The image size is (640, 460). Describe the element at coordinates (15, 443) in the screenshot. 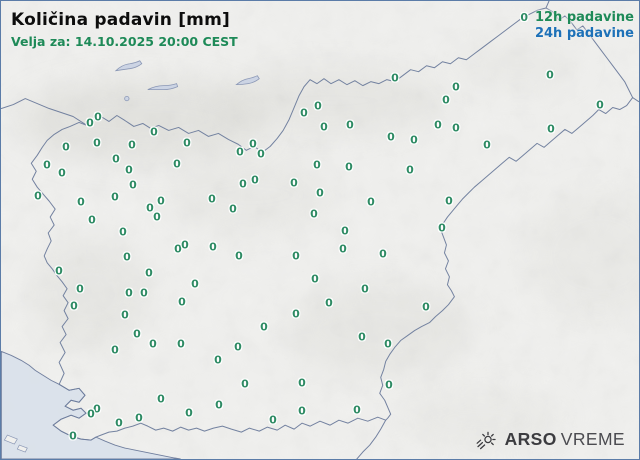

I see `lagoon-islets` at that location.